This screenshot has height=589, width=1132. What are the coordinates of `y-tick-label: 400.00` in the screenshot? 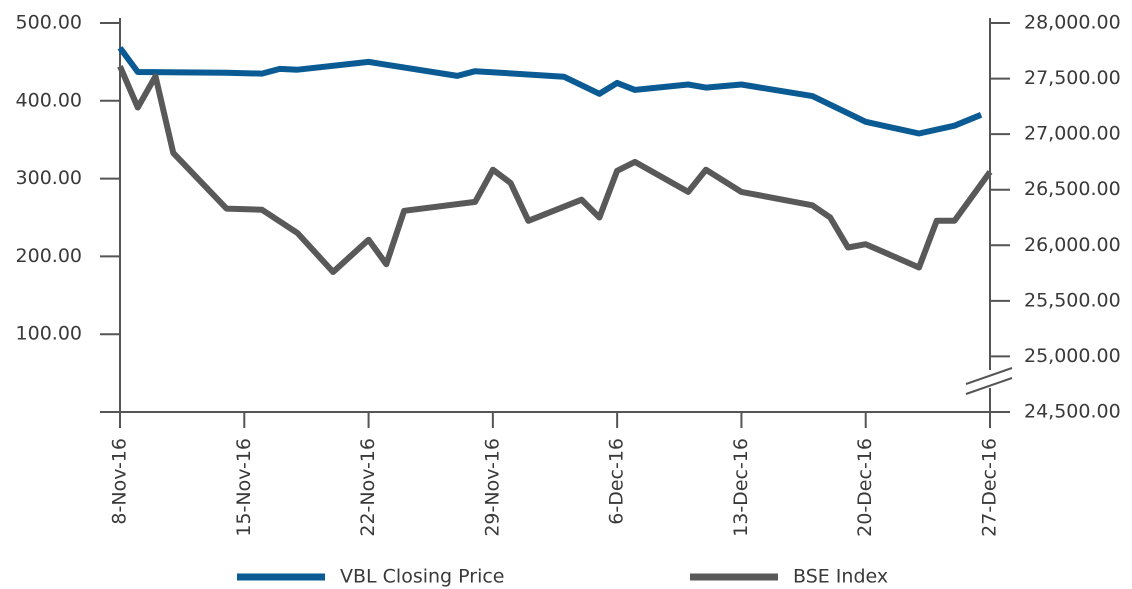 It's located at (49, 100).